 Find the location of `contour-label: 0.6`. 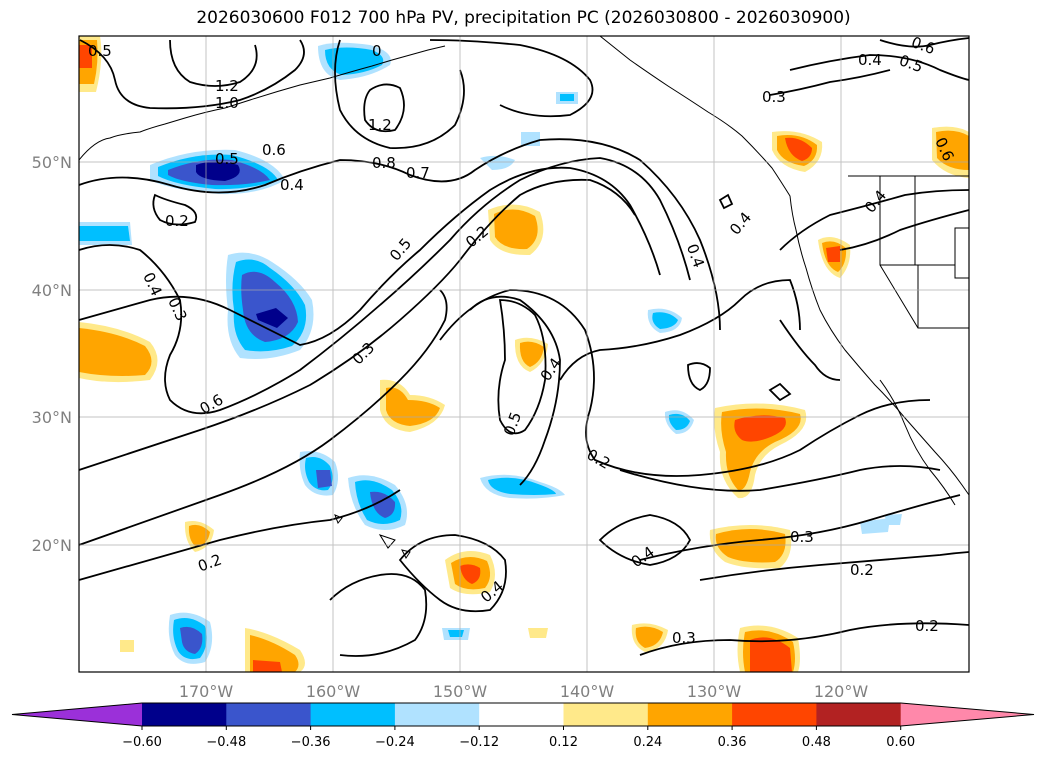

contour-label: 0.6 is located at coordinates (274, 150).